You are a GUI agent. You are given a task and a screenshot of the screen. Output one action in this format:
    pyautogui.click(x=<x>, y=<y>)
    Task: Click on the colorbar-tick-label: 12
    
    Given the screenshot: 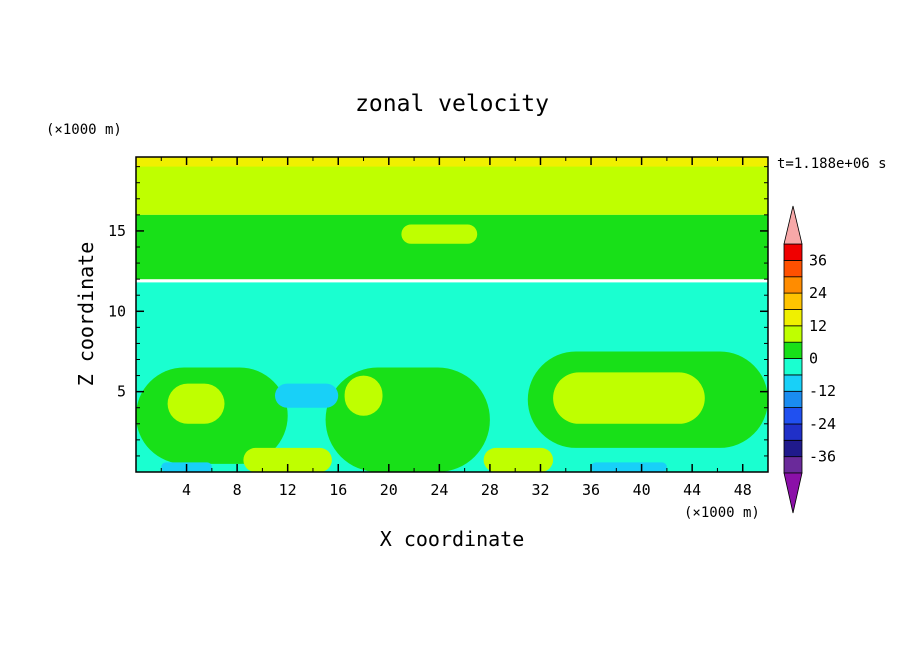 What is the action you would take?
    pyautogui.click(x=818, y=326)
    